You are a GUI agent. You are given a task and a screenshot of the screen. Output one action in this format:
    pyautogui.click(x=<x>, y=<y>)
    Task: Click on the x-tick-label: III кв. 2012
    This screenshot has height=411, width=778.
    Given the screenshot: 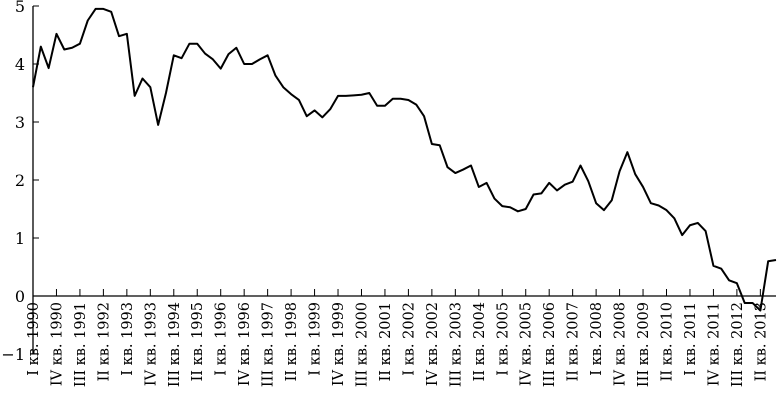 What is the action you would take?
    pyautogui.click(x=738, y=344)
    